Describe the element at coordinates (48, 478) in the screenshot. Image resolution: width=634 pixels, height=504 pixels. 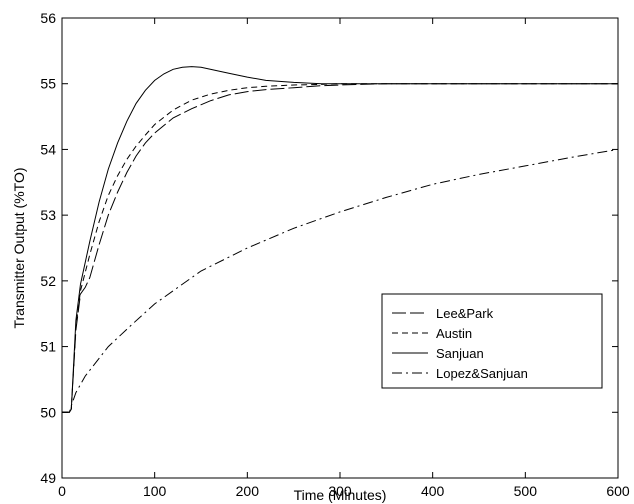
I see `y-tick-label: 49` at that location.